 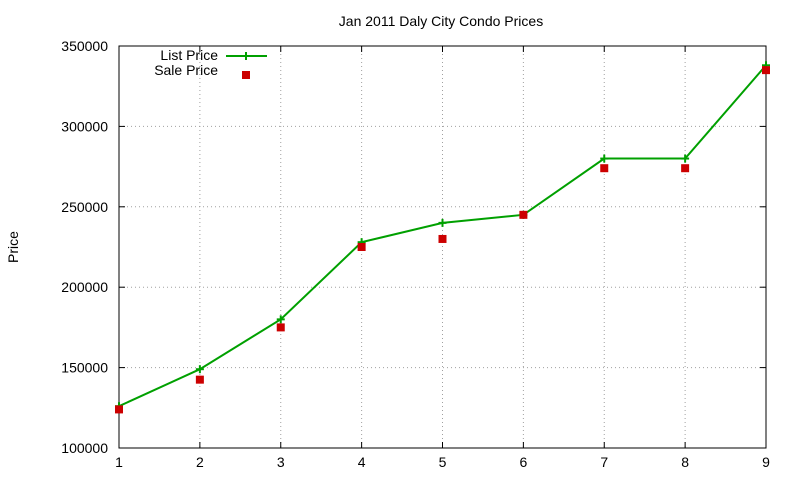 I want to click on y-tick-label: 300000, so click(x=84, y=126).